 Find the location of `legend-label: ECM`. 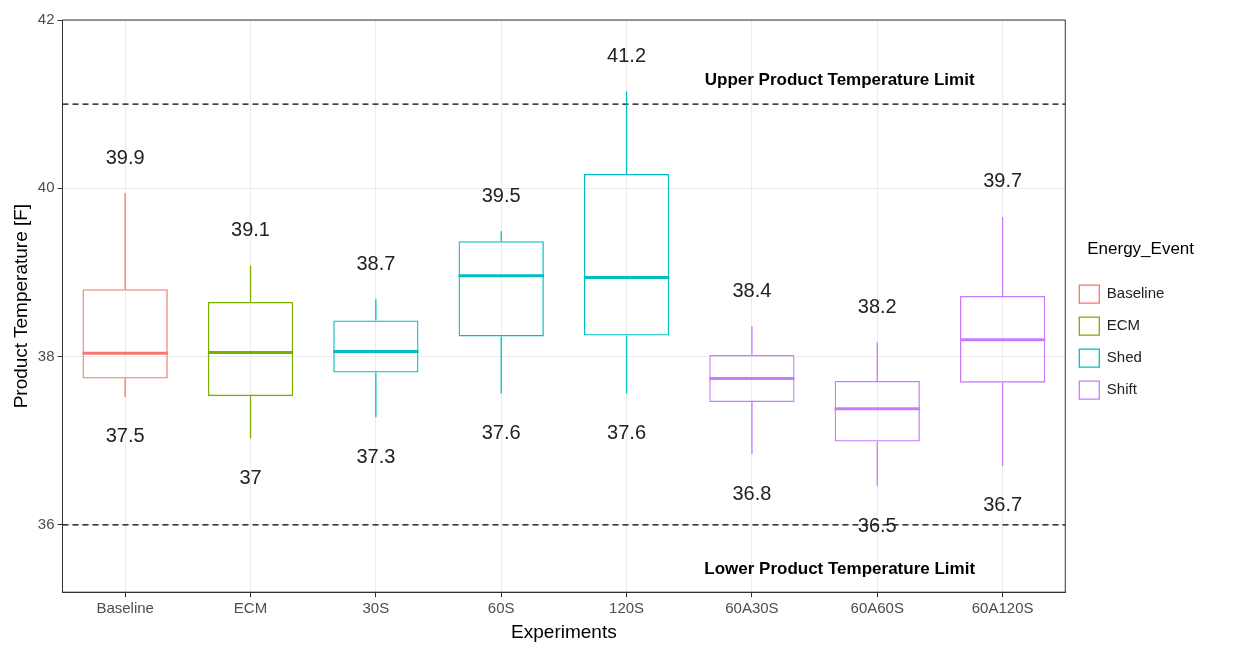

legend-label: ECM is located at coordinates (1144, 325).